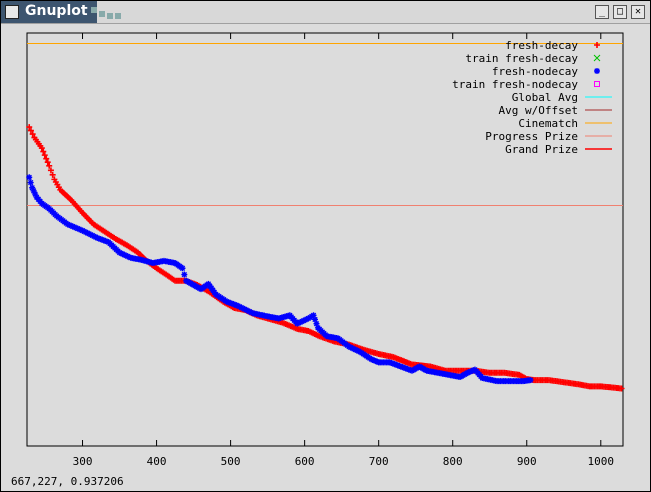 This screenshot has width=651, height=492. I want to click on x-tick-label: 800, so click(453, 461).